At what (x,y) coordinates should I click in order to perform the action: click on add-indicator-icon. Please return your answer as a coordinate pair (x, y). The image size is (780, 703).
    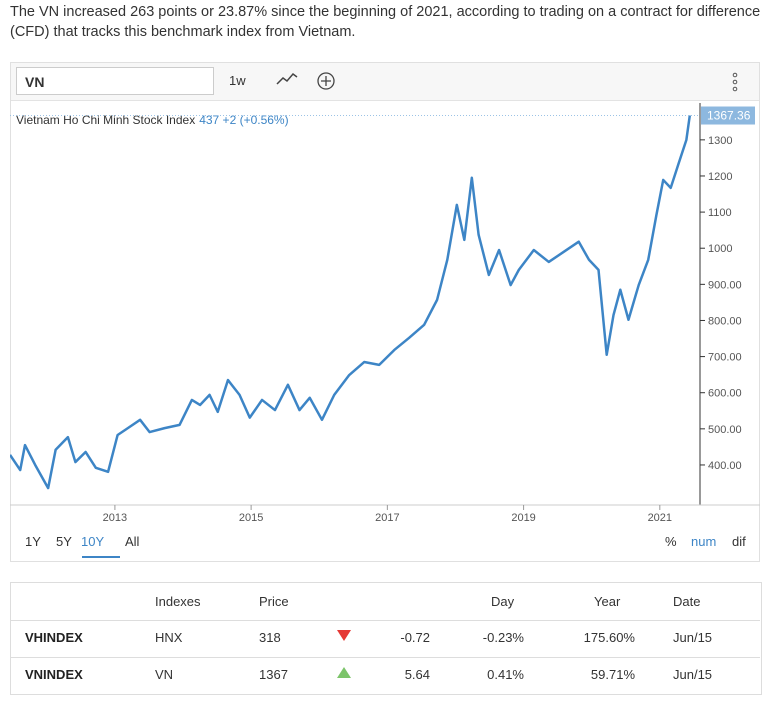
    Looking at the image, I should click on (326, 81).